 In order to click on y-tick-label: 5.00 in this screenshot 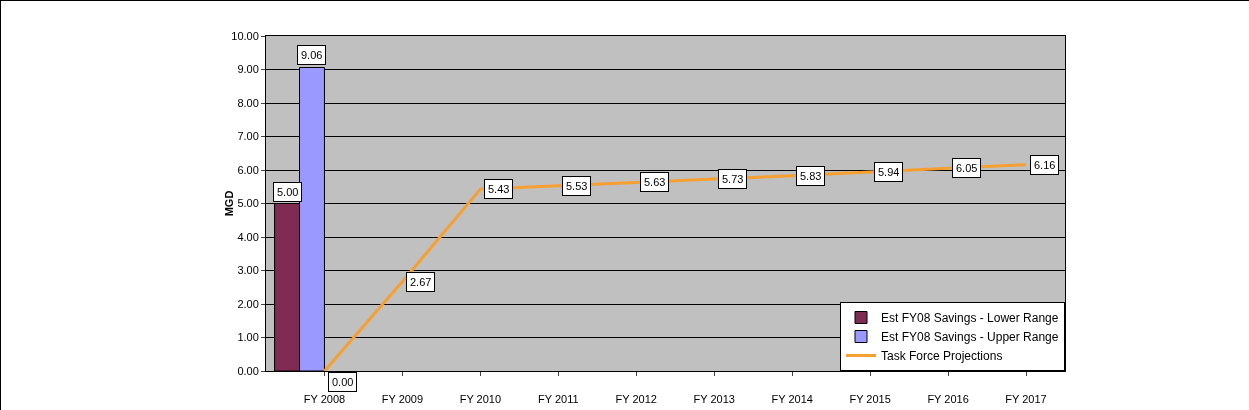, I will do `click(248, 203)`.